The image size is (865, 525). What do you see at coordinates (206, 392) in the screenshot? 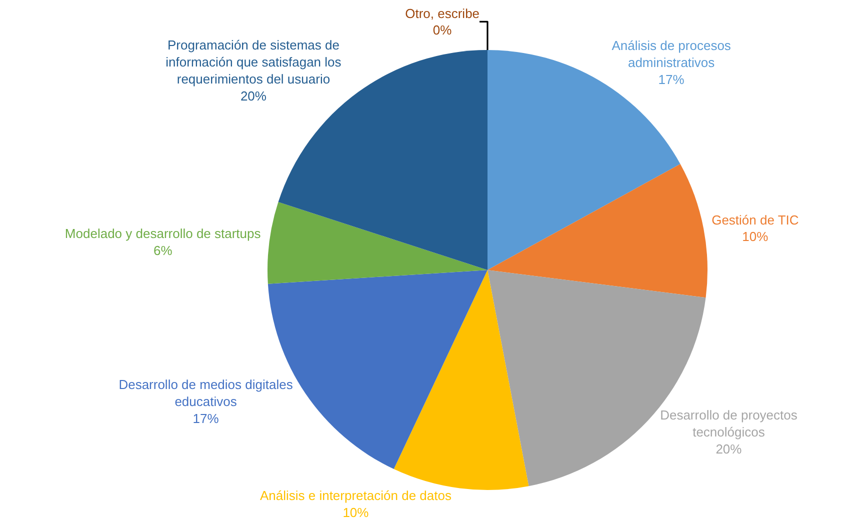
I see `slice-label: Desarrollo de medios digitales educativos` at bounding box center [206, 392].